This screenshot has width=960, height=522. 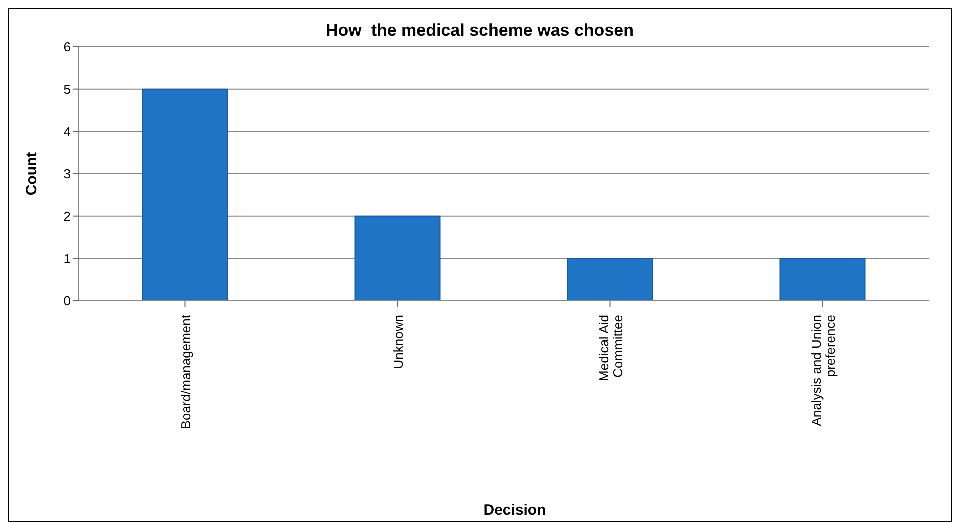 What do you see at coordinates (67, 301) in the screenshot?
I see `y-tick-label: 0` at bounding box center [67, 301].